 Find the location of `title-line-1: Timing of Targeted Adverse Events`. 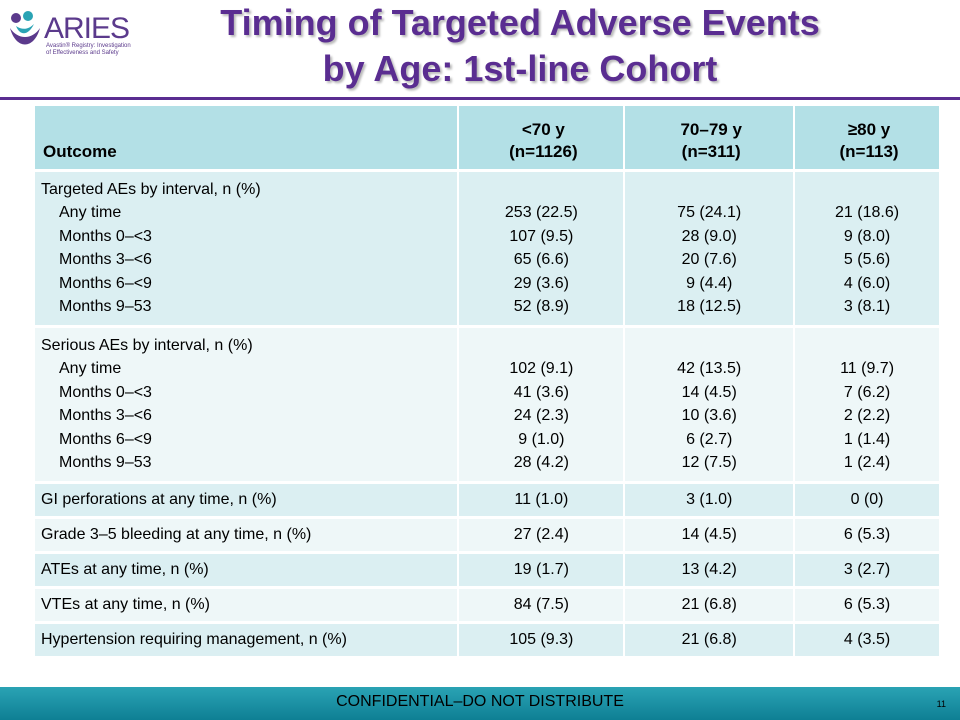

title-line-1: Timing of Targeted Adverse Events is located at coordinates (520, 22).